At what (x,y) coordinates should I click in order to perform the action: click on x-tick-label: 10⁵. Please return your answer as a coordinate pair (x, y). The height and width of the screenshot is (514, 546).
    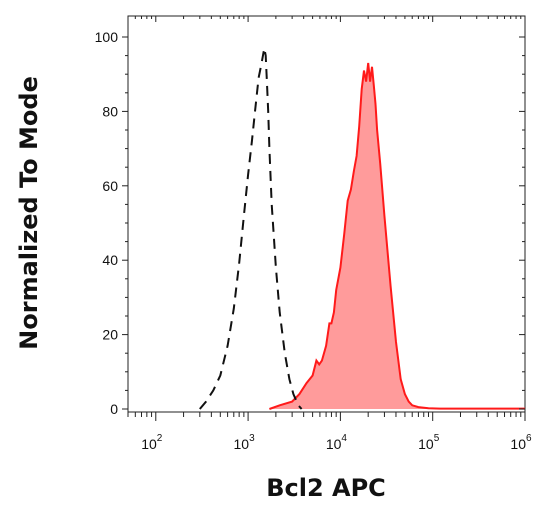
    Looking at the image, I should click on (429, 442).